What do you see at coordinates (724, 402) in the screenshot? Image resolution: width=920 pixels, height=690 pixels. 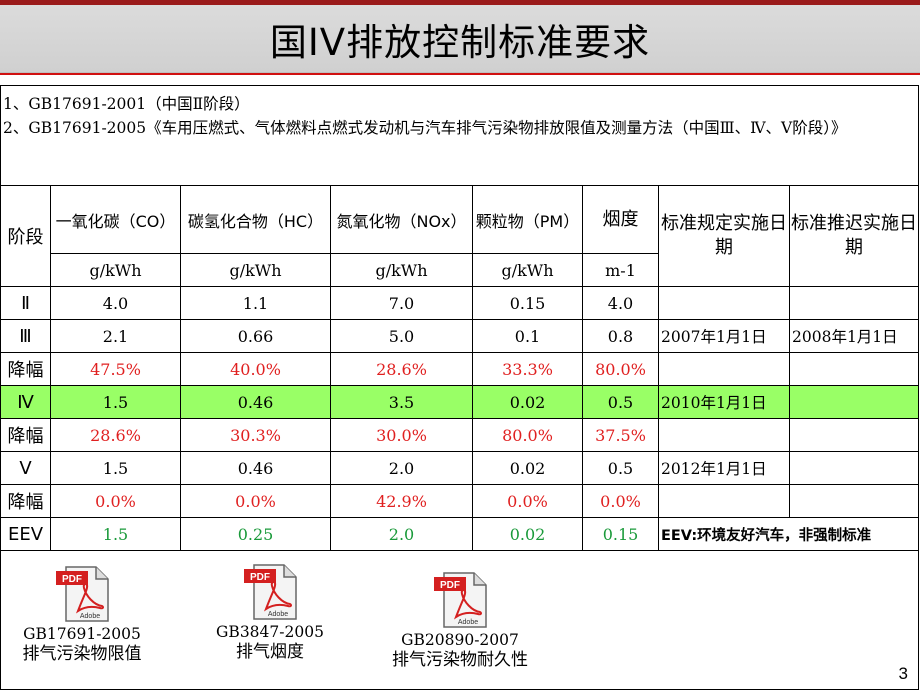 I see `std-date-cell: 2010年1月1日` at bounding box center [724, 402].